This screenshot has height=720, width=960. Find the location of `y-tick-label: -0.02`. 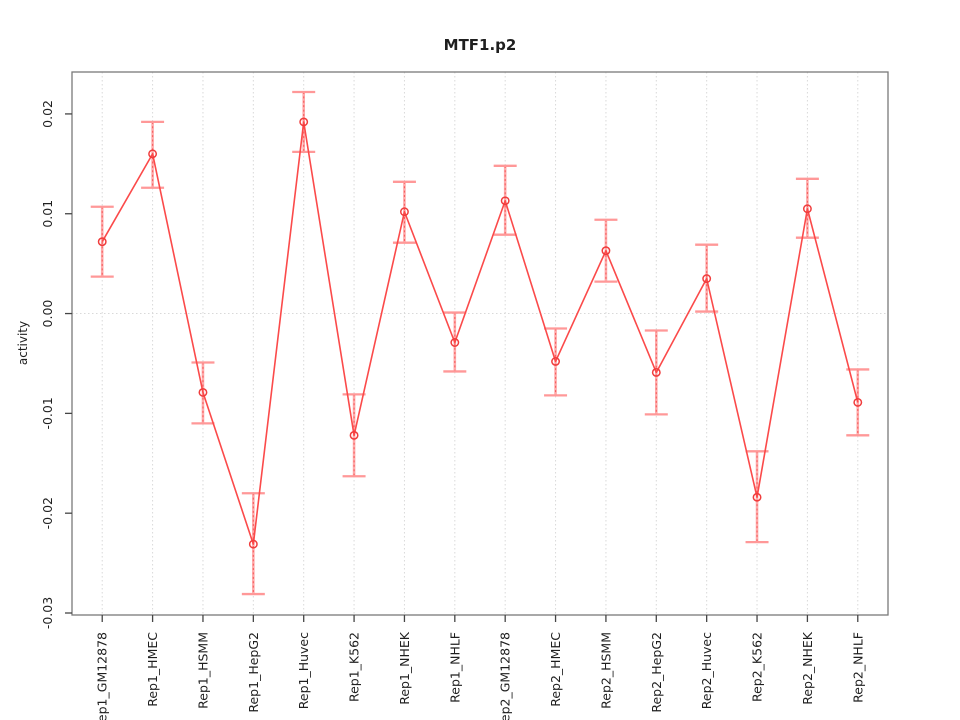

y-tick-label: -0.02 is located at coordinates (47, 513).